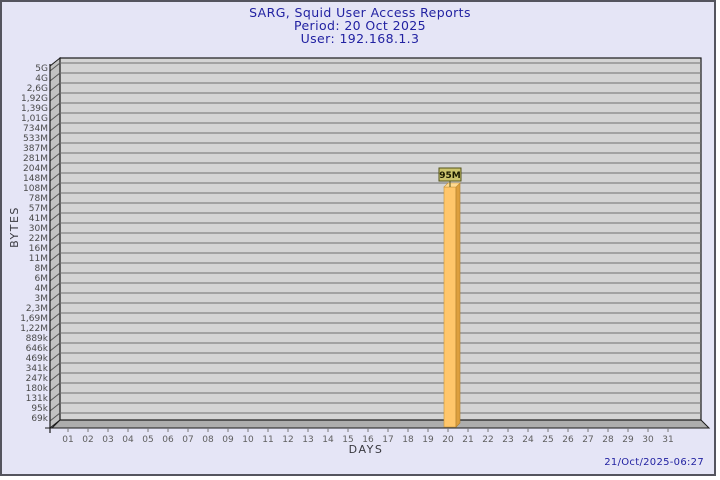  I want to click on chart-left-wall, so click(55, 243).